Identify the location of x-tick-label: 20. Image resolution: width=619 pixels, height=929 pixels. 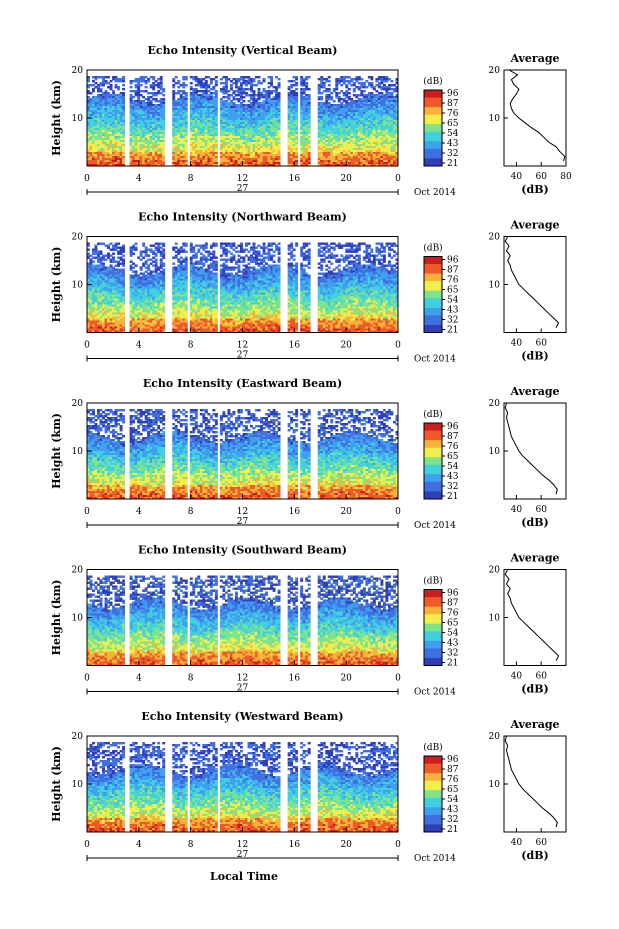
(346, 179).